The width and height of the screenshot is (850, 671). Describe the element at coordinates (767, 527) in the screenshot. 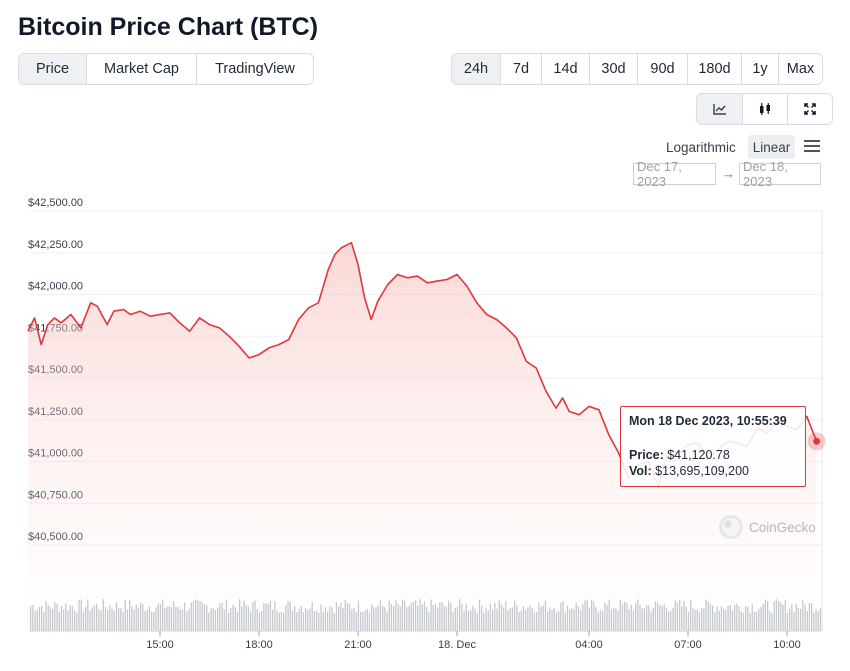

I see `coingecko-watermark: CoinGecko` at that location.